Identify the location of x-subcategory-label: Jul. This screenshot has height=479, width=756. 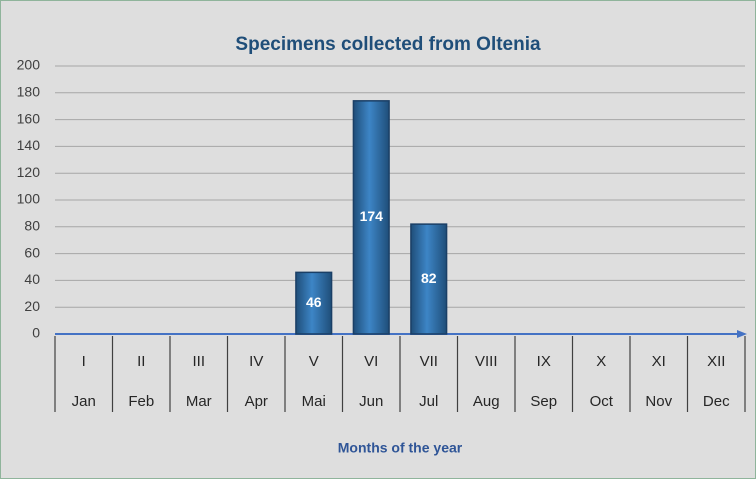
(428, 401).